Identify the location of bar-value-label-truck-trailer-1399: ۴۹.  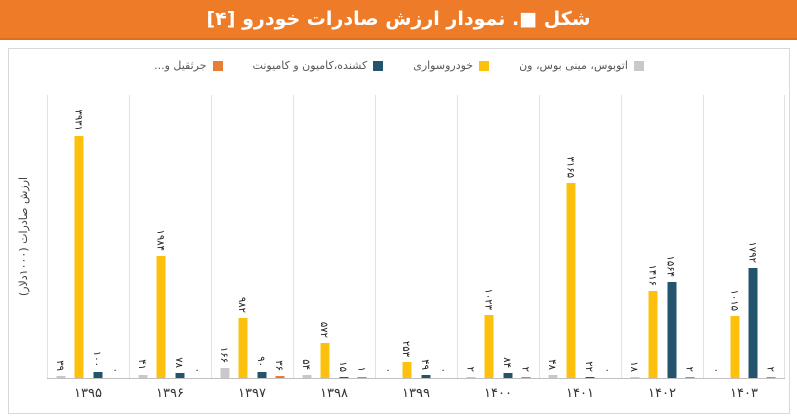
(424, 364).